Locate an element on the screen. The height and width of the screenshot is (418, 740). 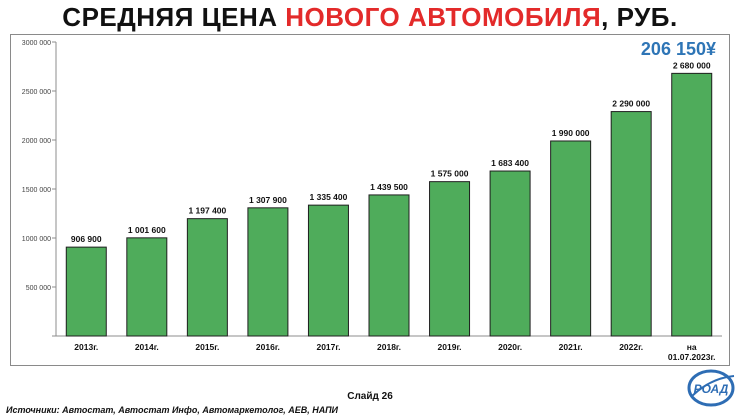
title-highlight: НОВОГО АВТОМОБИЛЯ is located at coordinates (443, 17).